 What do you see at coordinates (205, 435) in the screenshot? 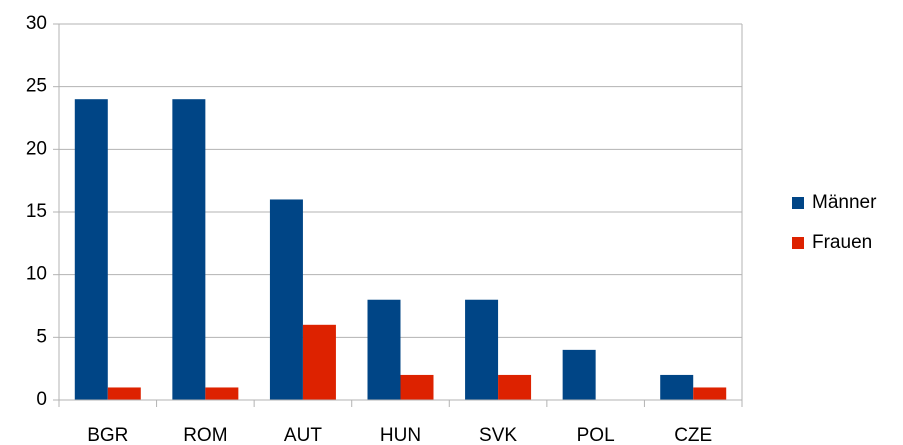
I see `x-tick-label: ROM` at bounding box center [205, 435].